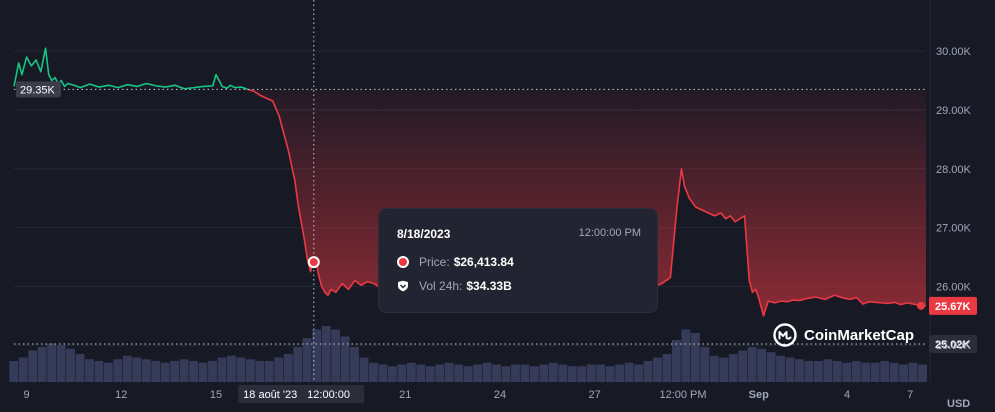 Image resolution: width=995 pixels, height=412 pixels. I want to click on y-tick-label: 27.00K, so click(954, 229).